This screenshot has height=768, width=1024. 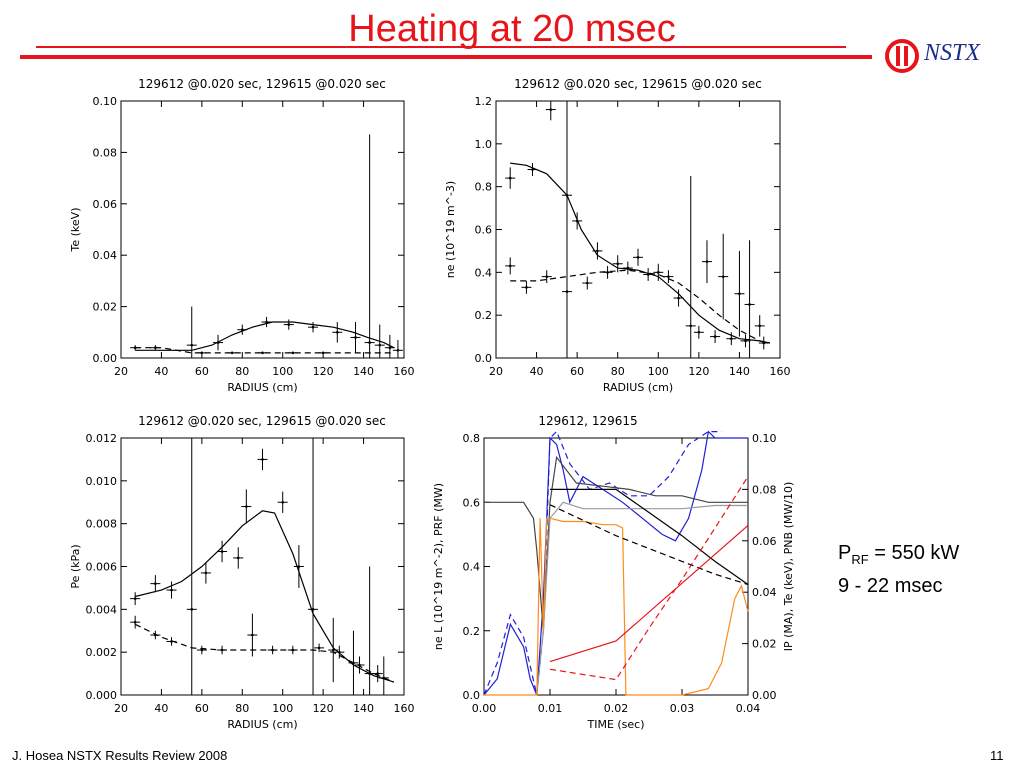 I want to click on y-tick-label-1-2: 0.4, so click(x=484, y=272).